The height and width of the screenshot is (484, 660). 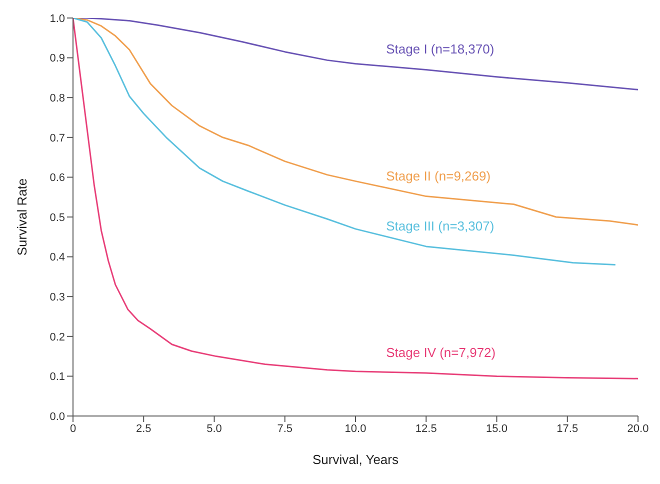 What do you see at coordinates (355, 428) in the screenshot?
I see `x-tick-label: 10.0` at bounding box center [355, 428].